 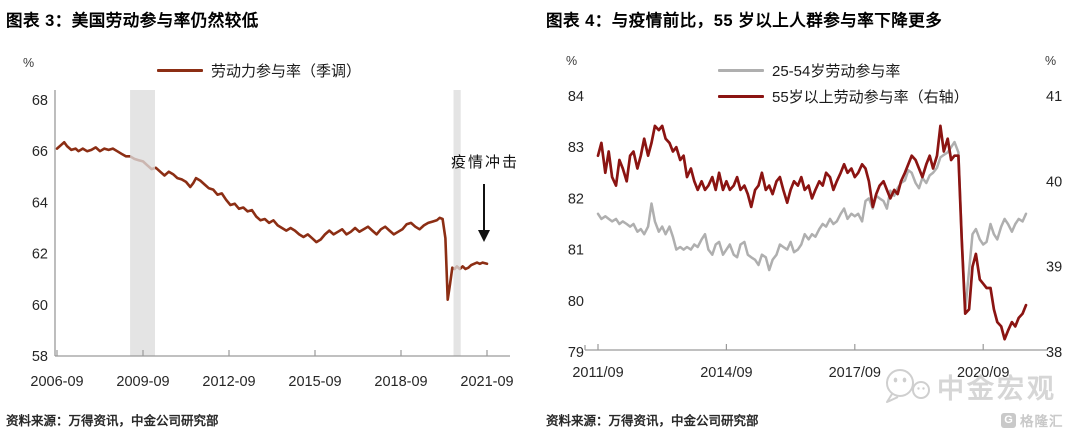 What do you see at coordinates (576, 251) in the screenshot?
I see `svg-text: 81` at bounding box center [576, 251].